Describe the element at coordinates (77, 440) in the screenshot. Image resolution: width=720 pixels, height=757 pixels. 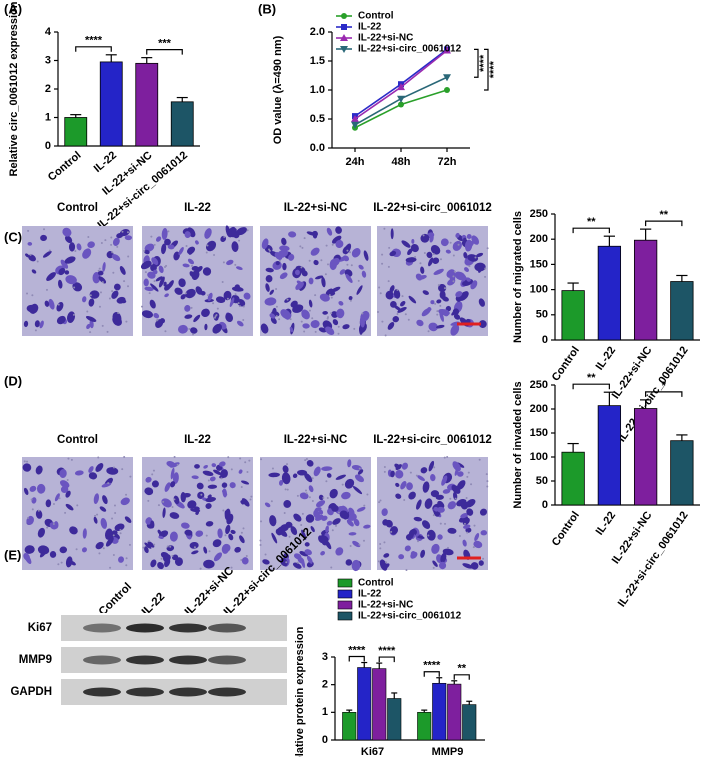
I see `micrograph-label: Control` at that location.